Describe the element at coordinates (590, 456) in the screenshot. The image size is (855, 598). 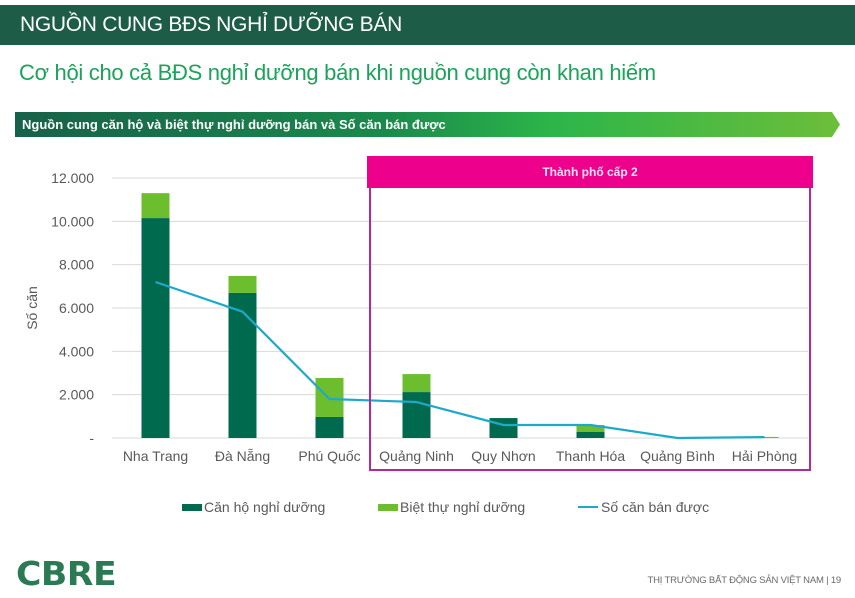
I see `x-tick-label: Thanh Hóa` at that location.